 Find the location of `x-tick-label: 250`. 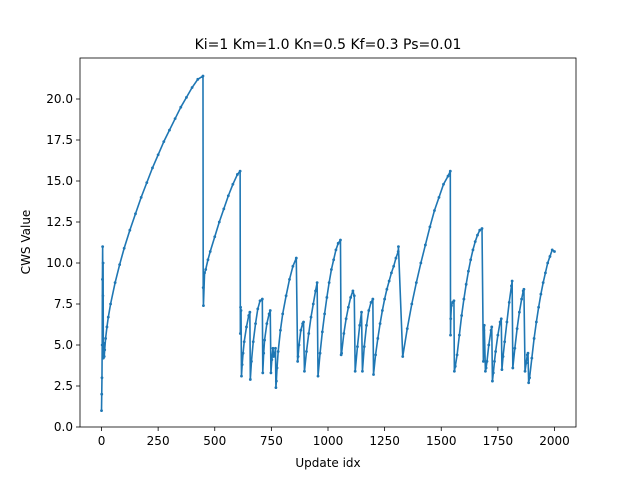

x-tick-label: 250 is located at coordinates (158, 441).